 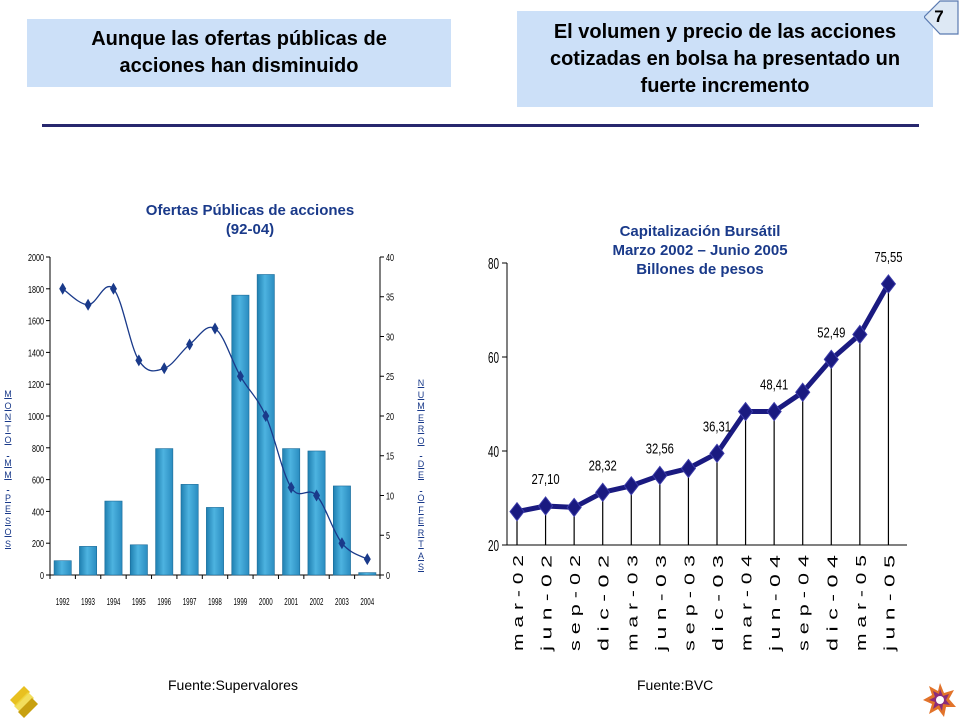 I want to click on chart1-right-tick-label: 10, so click(x=390, y=495).